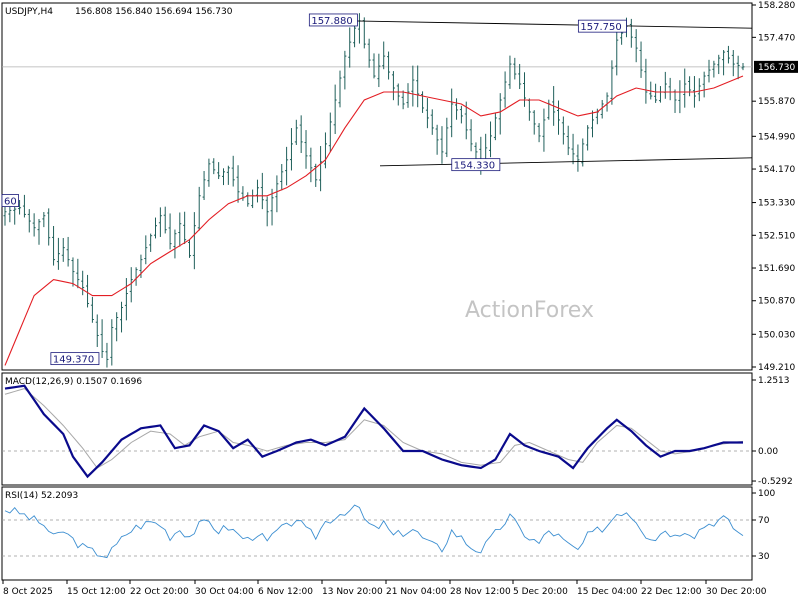 Image resolution: width=800 pixels, height=604 pixels. I want to click on rsi-pane, so click(377, 533).